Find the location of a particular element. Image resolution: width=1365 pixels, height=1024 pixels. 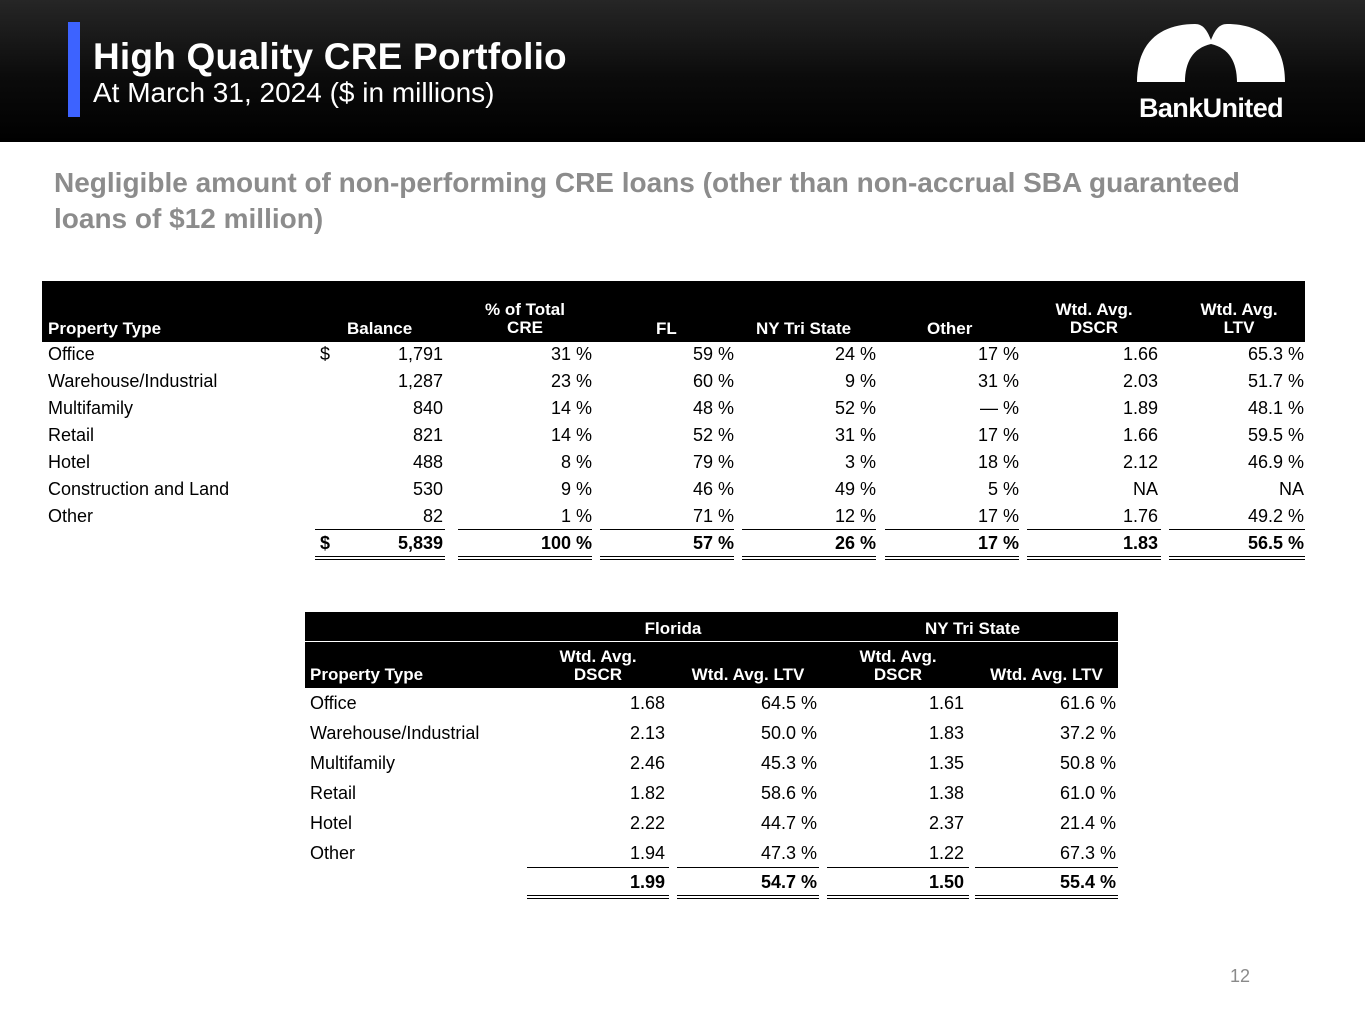

table-row: Office 1.68 64.5 % 1.61 61.6 % is located at coordinates (711, 704).